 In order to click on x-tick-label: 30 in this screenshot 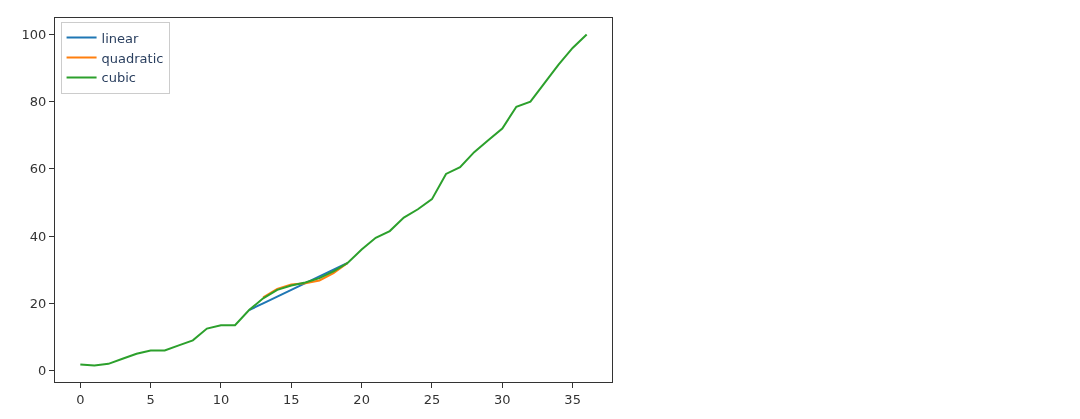, I will do `click(502, 399)`.